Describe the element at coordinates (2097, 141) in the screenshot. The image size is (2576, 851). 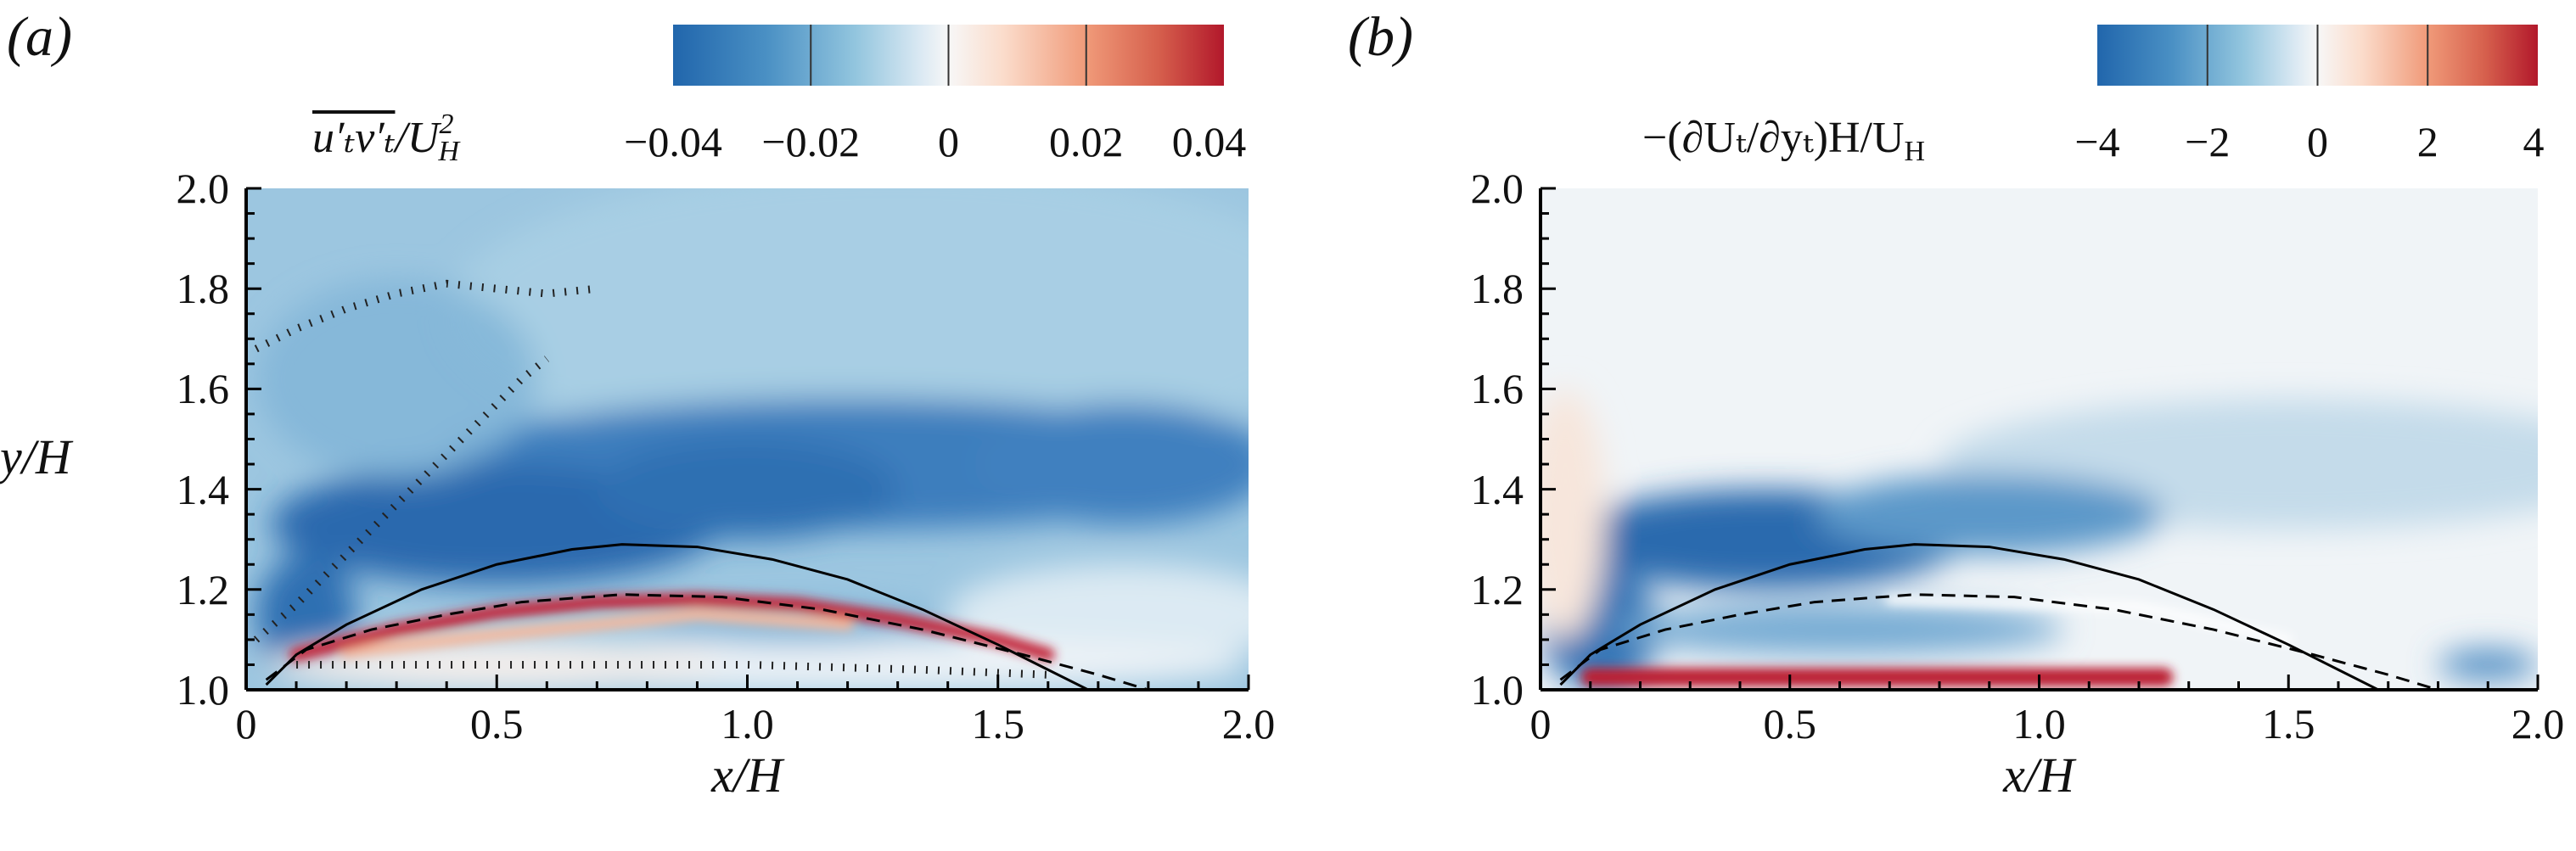
I see `colorbar-tick-label: −4` at that location.